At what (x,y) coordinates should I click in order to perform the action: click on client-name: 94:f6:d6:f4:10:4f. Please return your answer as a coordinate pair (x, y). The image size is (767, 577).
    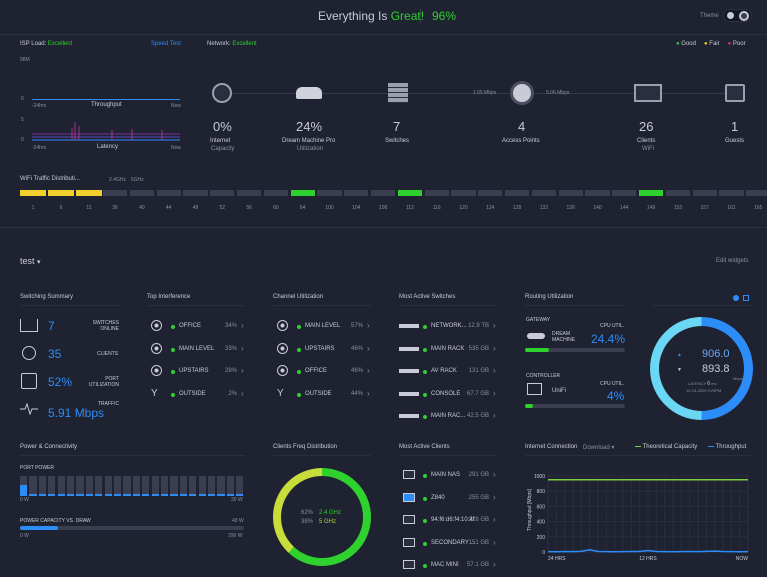
    Looking at the image, I should click on (453, 520).